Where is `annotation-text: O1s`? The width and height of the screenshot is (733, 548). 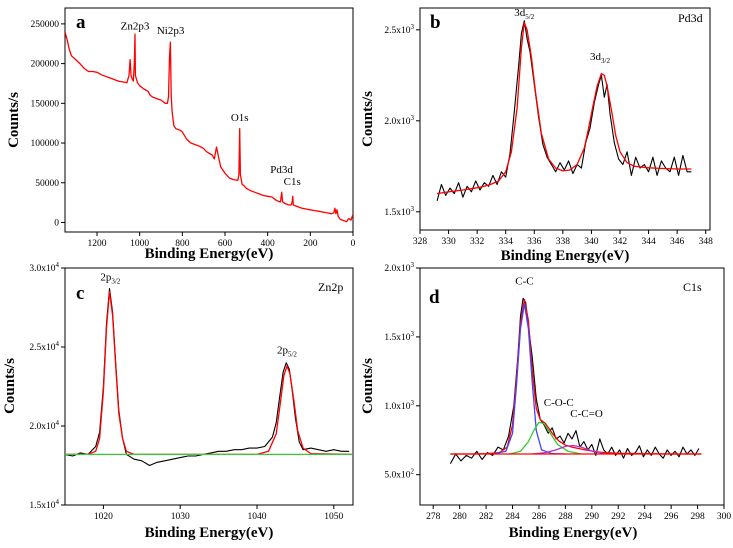
annotation-text: O1s is located at coordinates (240, 118).